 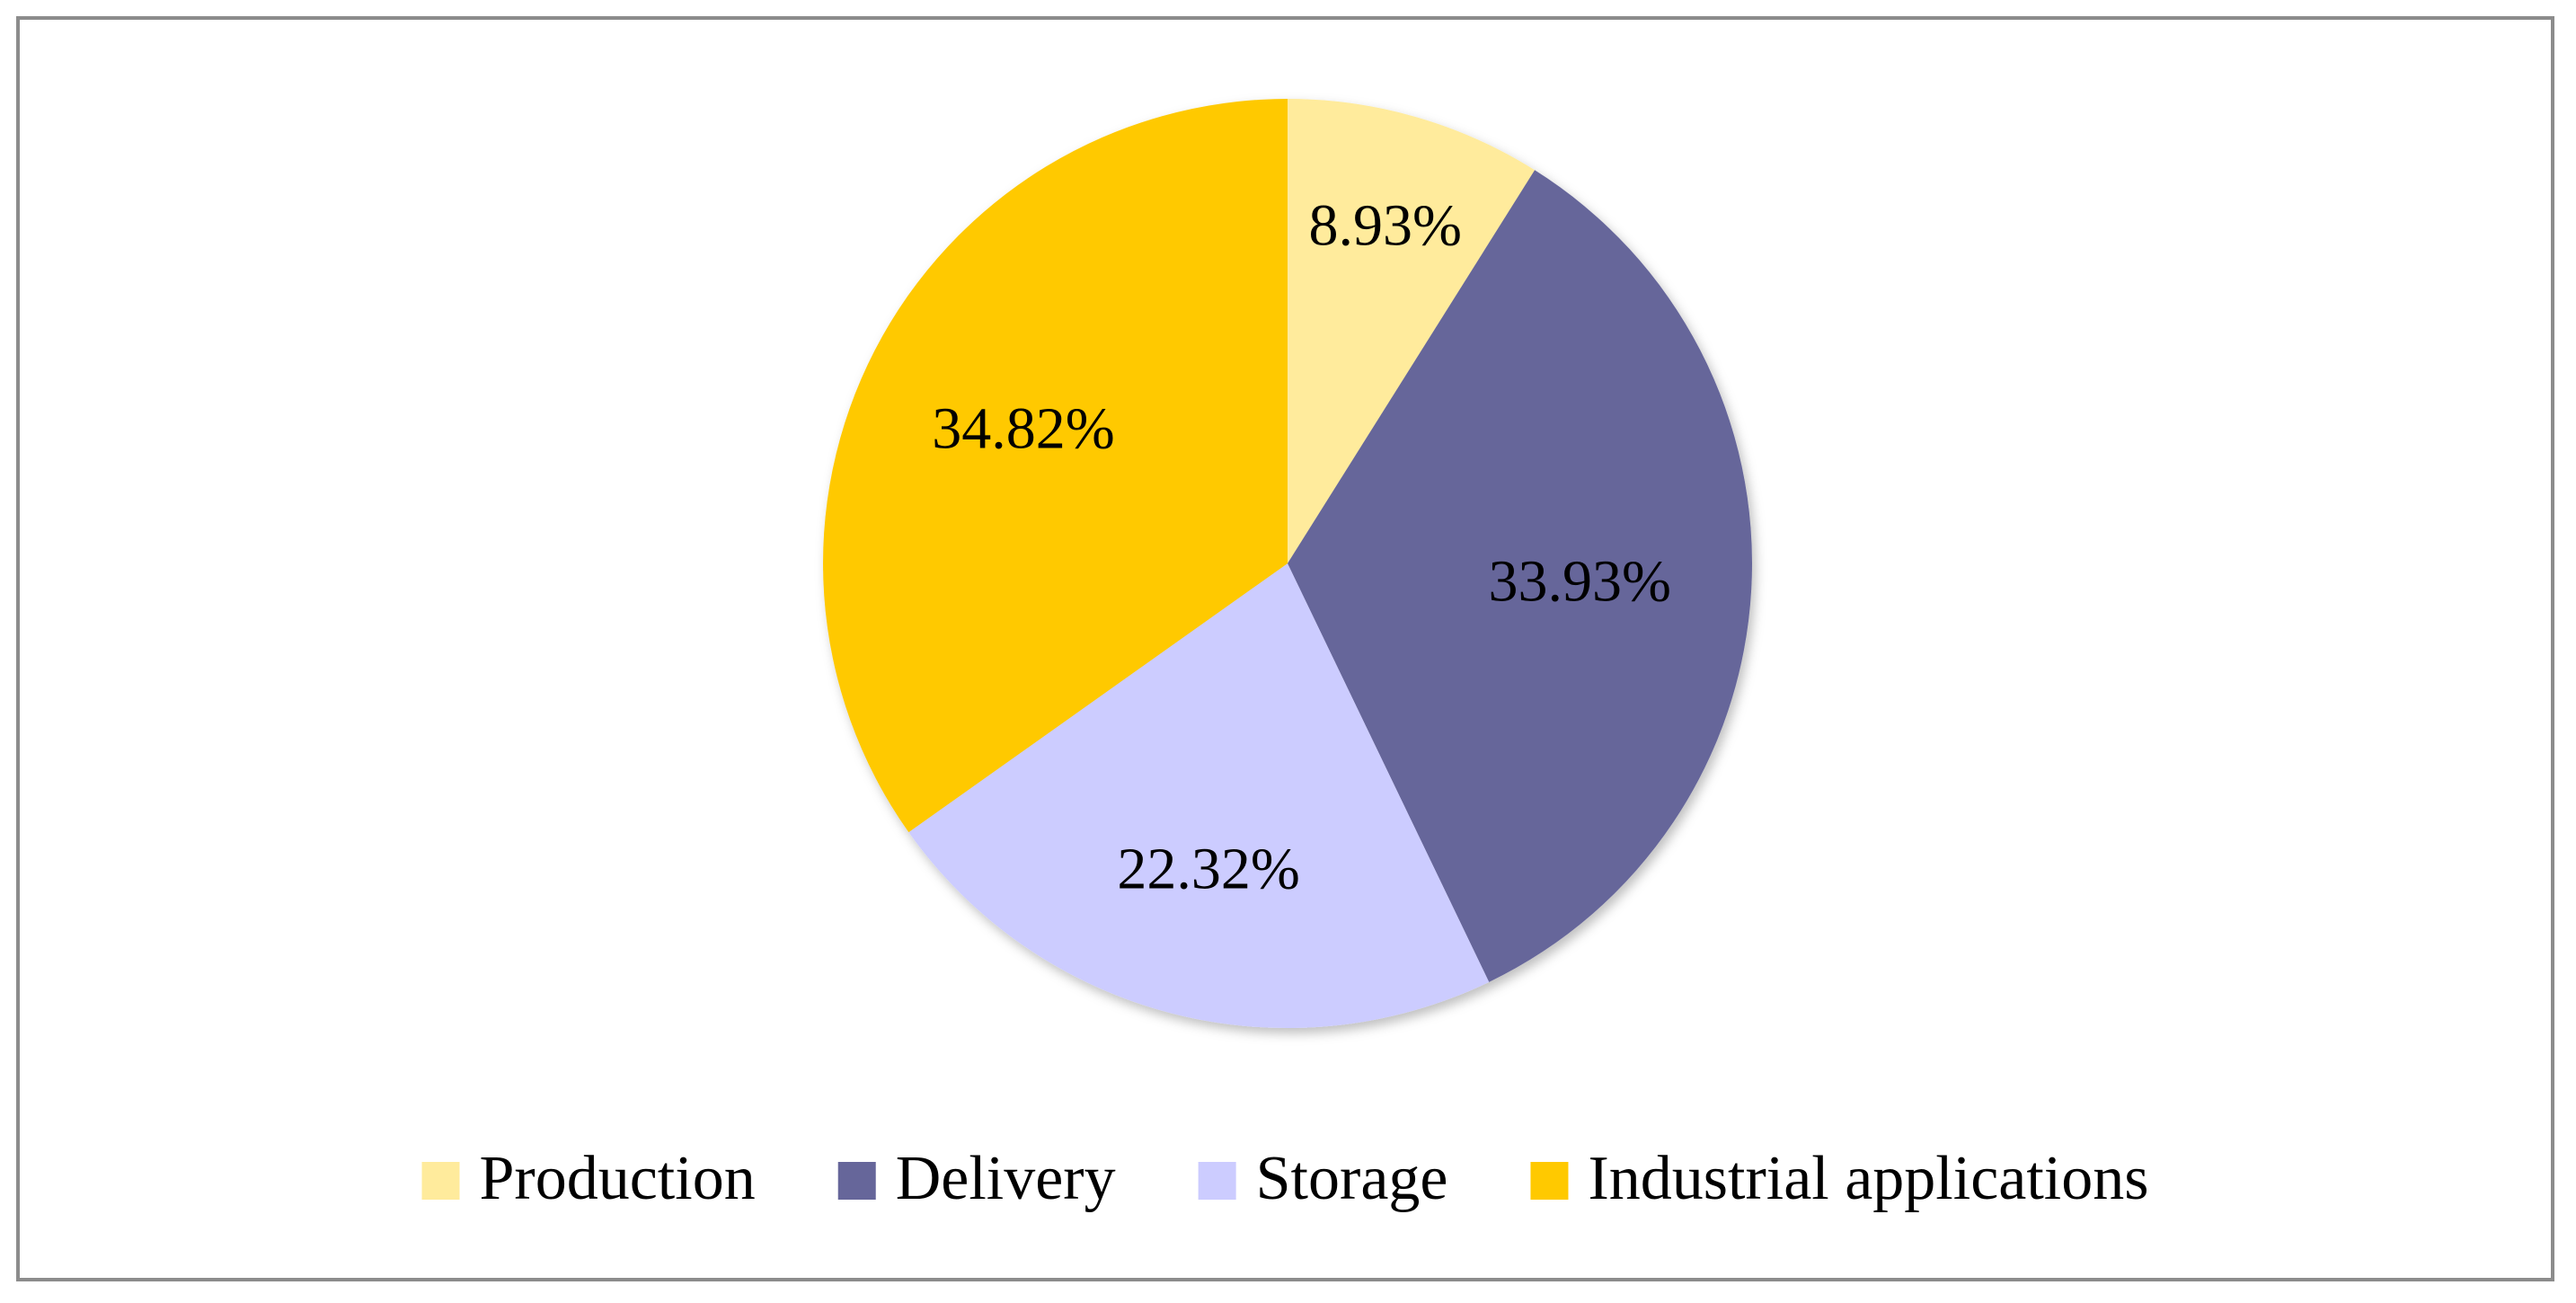 What do you see at coordinates (1023, 428) in the screenshot?
I see `slice-label-industrial-applications: 34.82%` at bounding box center [1023, 428].